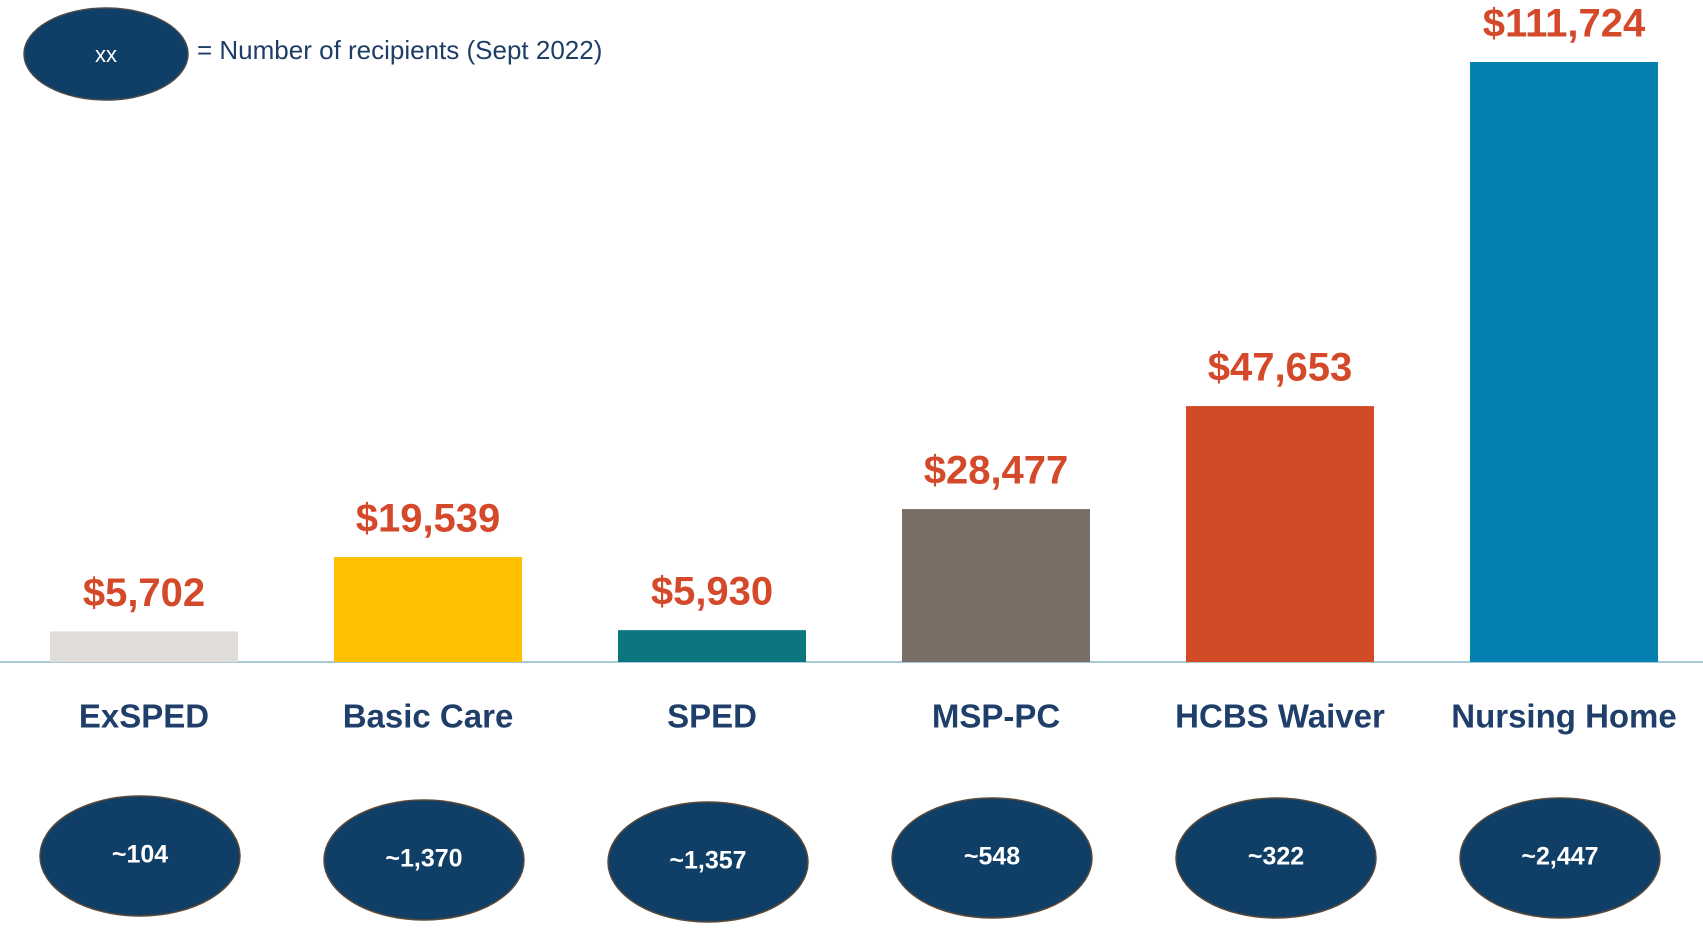  What do you see at coordinates (428, 519) in the screenshot?
I see `value-label: $19,539` at bounding box center [428, 519].